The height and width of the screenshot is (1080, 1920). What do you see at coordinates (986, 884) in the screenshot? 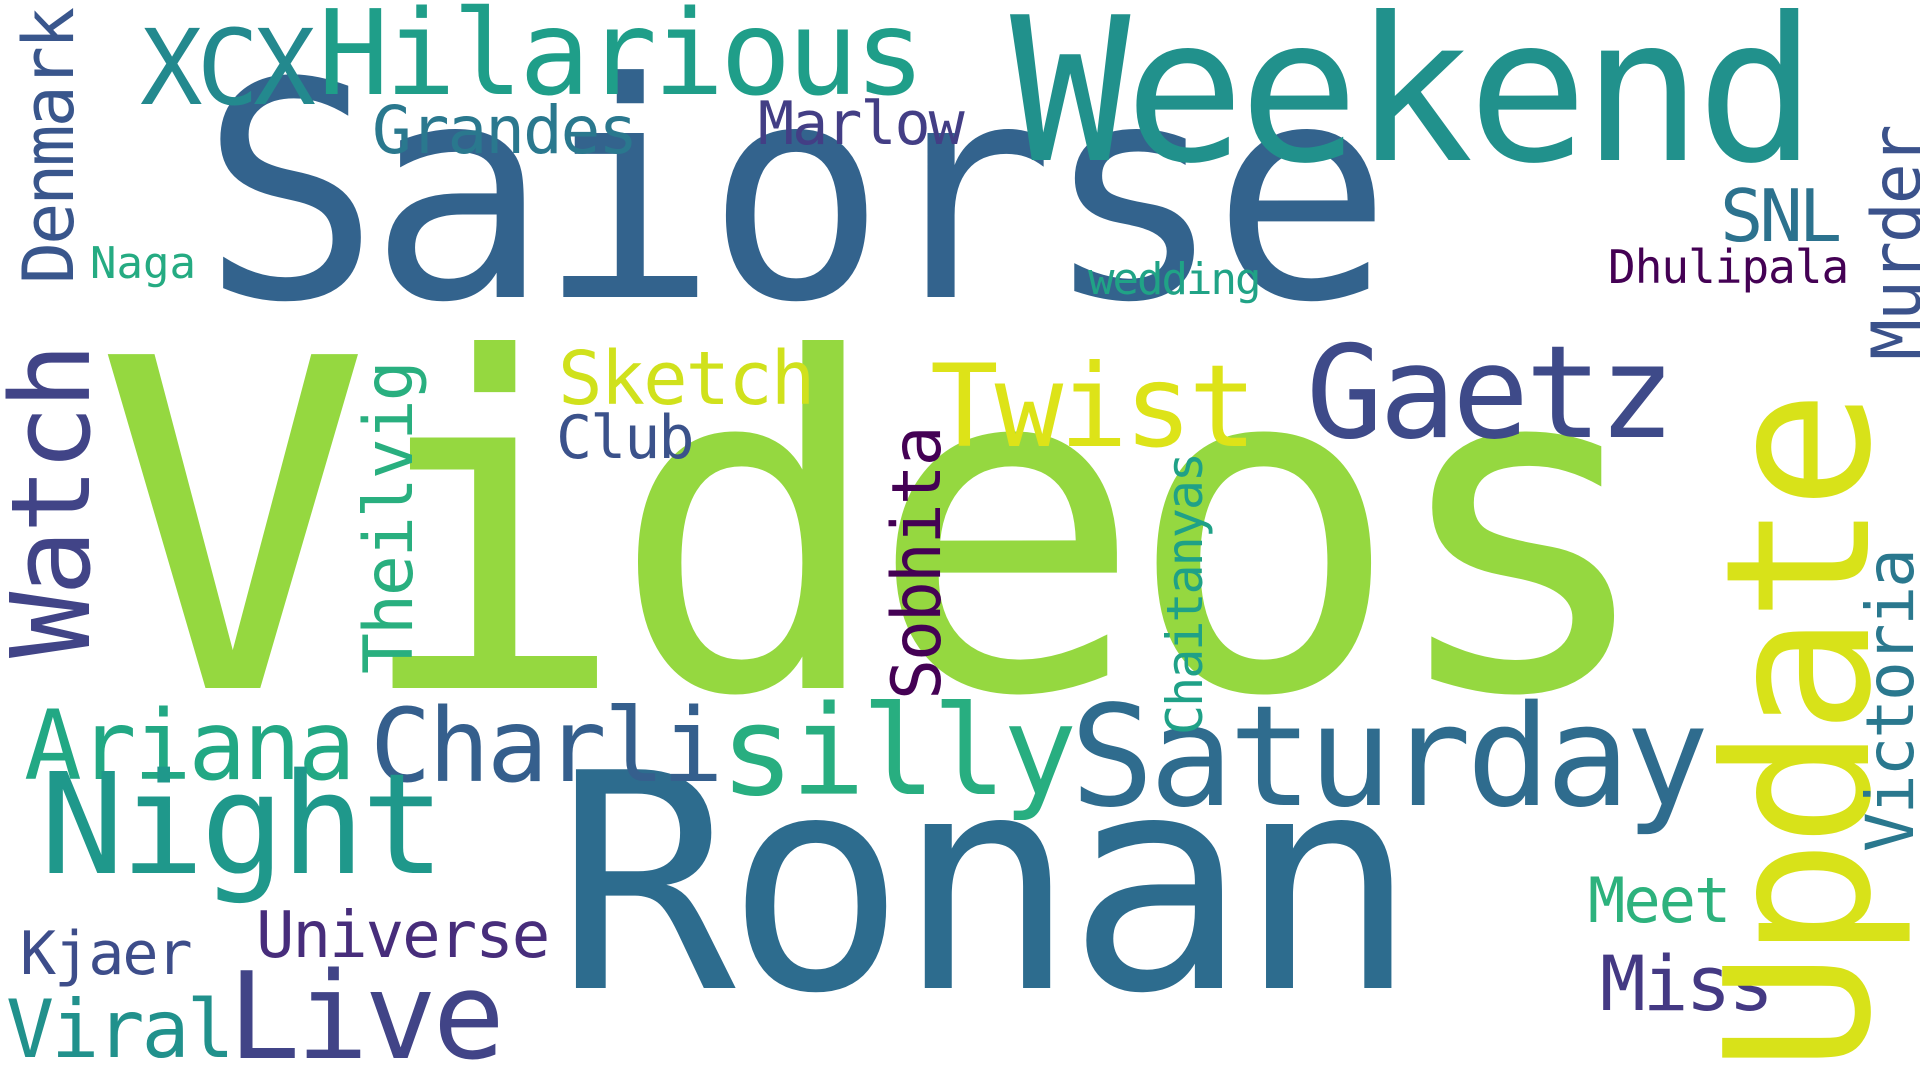
I see `word-ronan: Ronan` at bounding box center [986, 884].